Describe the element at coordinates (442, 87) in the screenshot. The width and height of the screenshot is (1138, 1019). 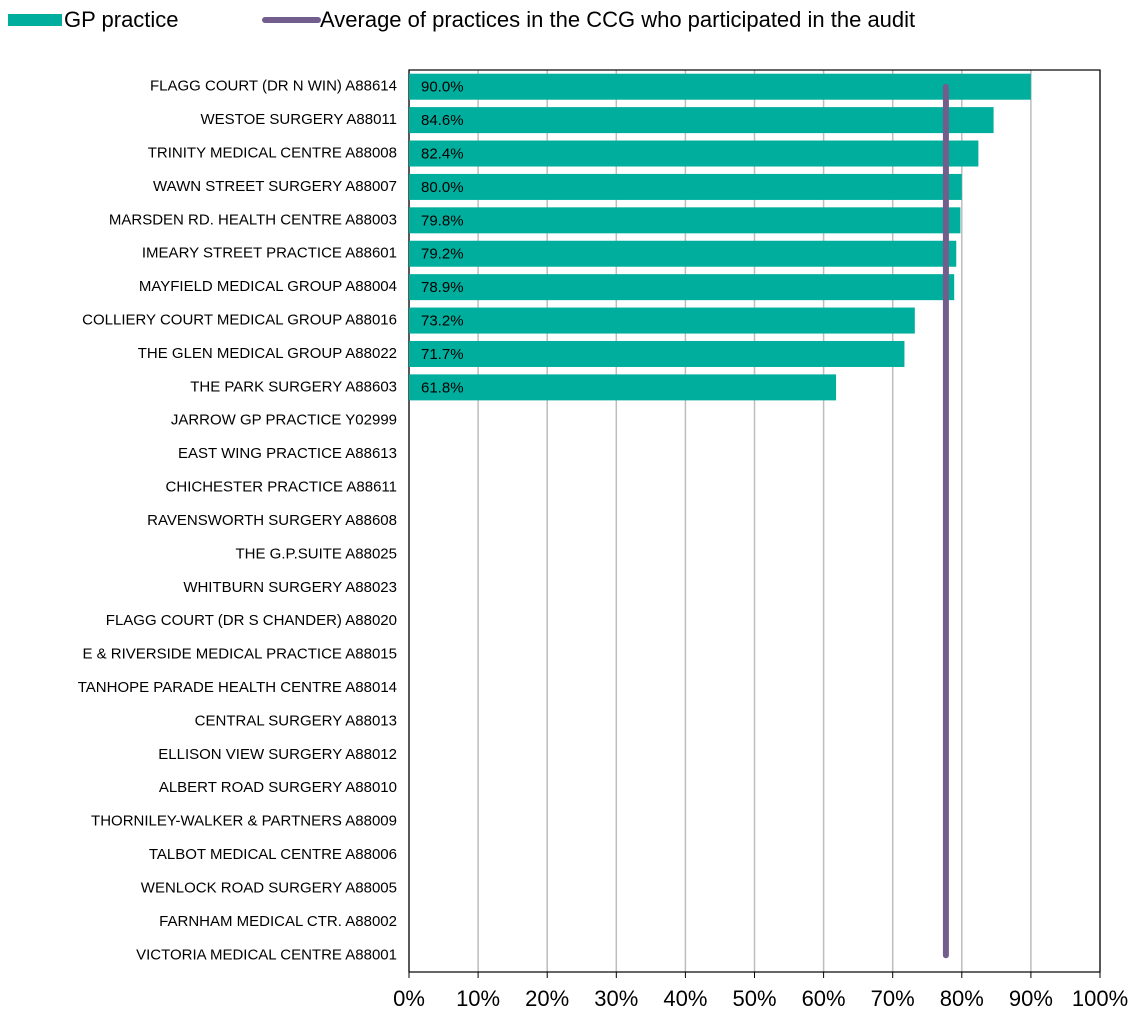
I see `data-label: 90.0%` at that location.